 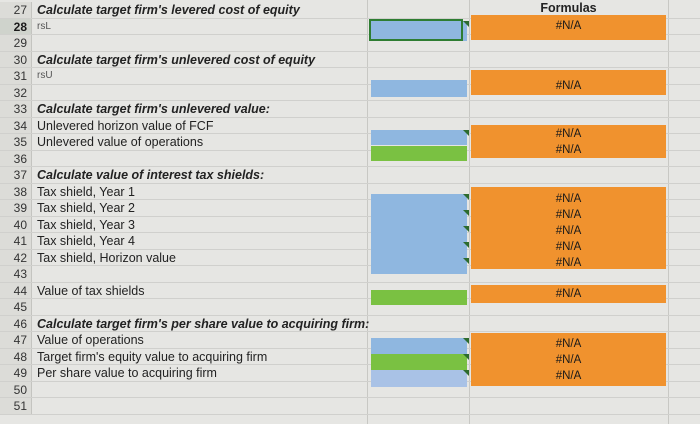 What do you see at coordinates (16, 307) in the screenshot?
I see `row-number: 45` at bounding box center [16, 307].